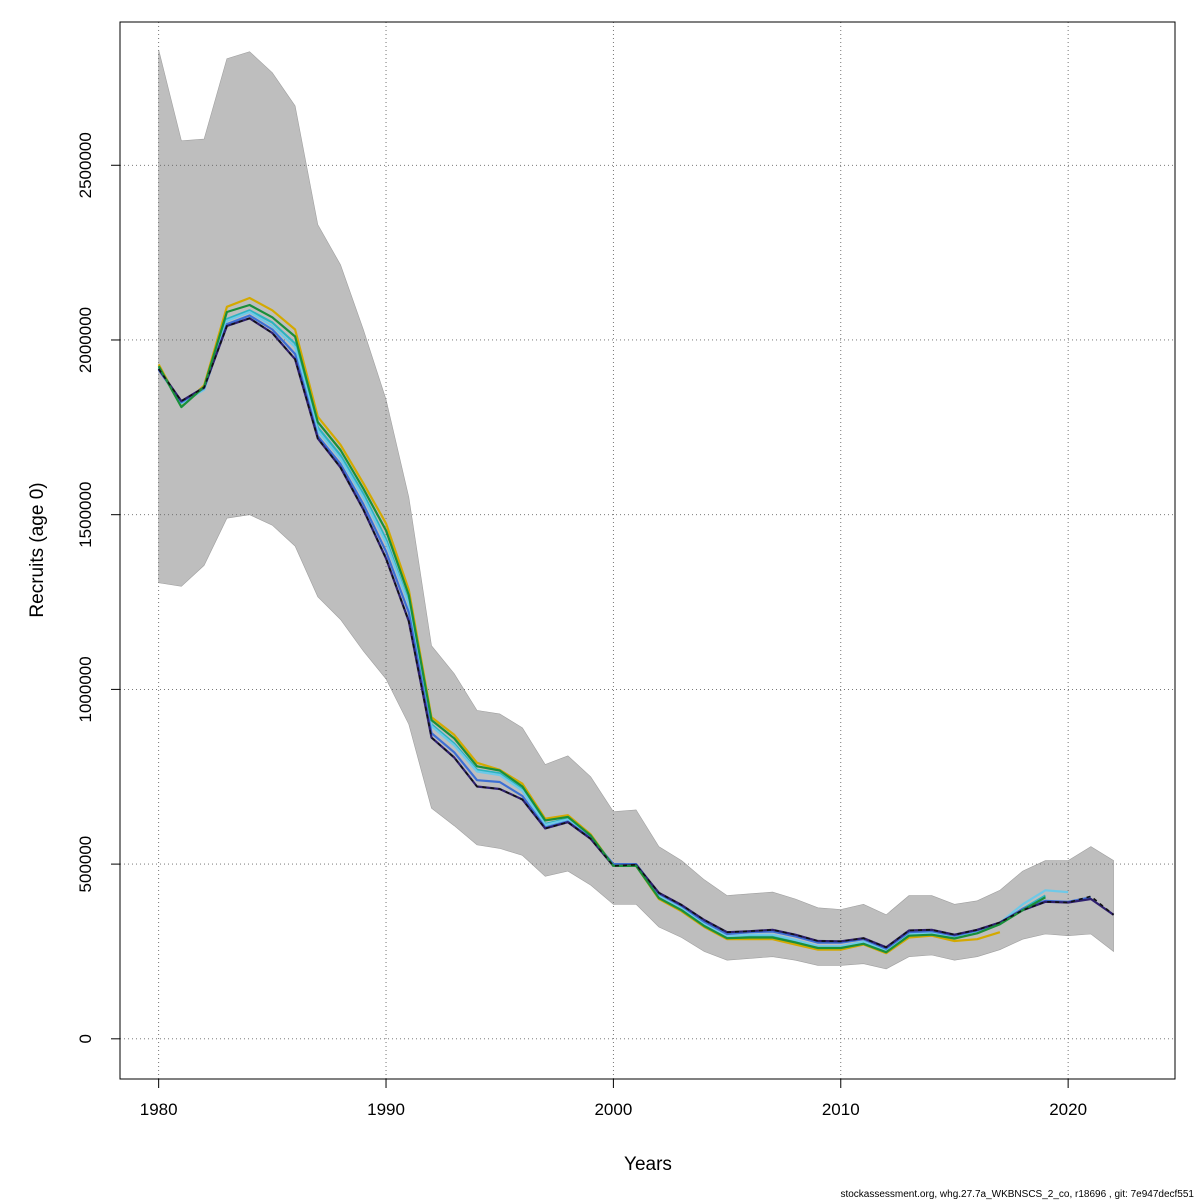 Image resolution: width=1200 pixels, height=1200 pixels. I want to click on y-tick-label: 500000, so click(85, 864).